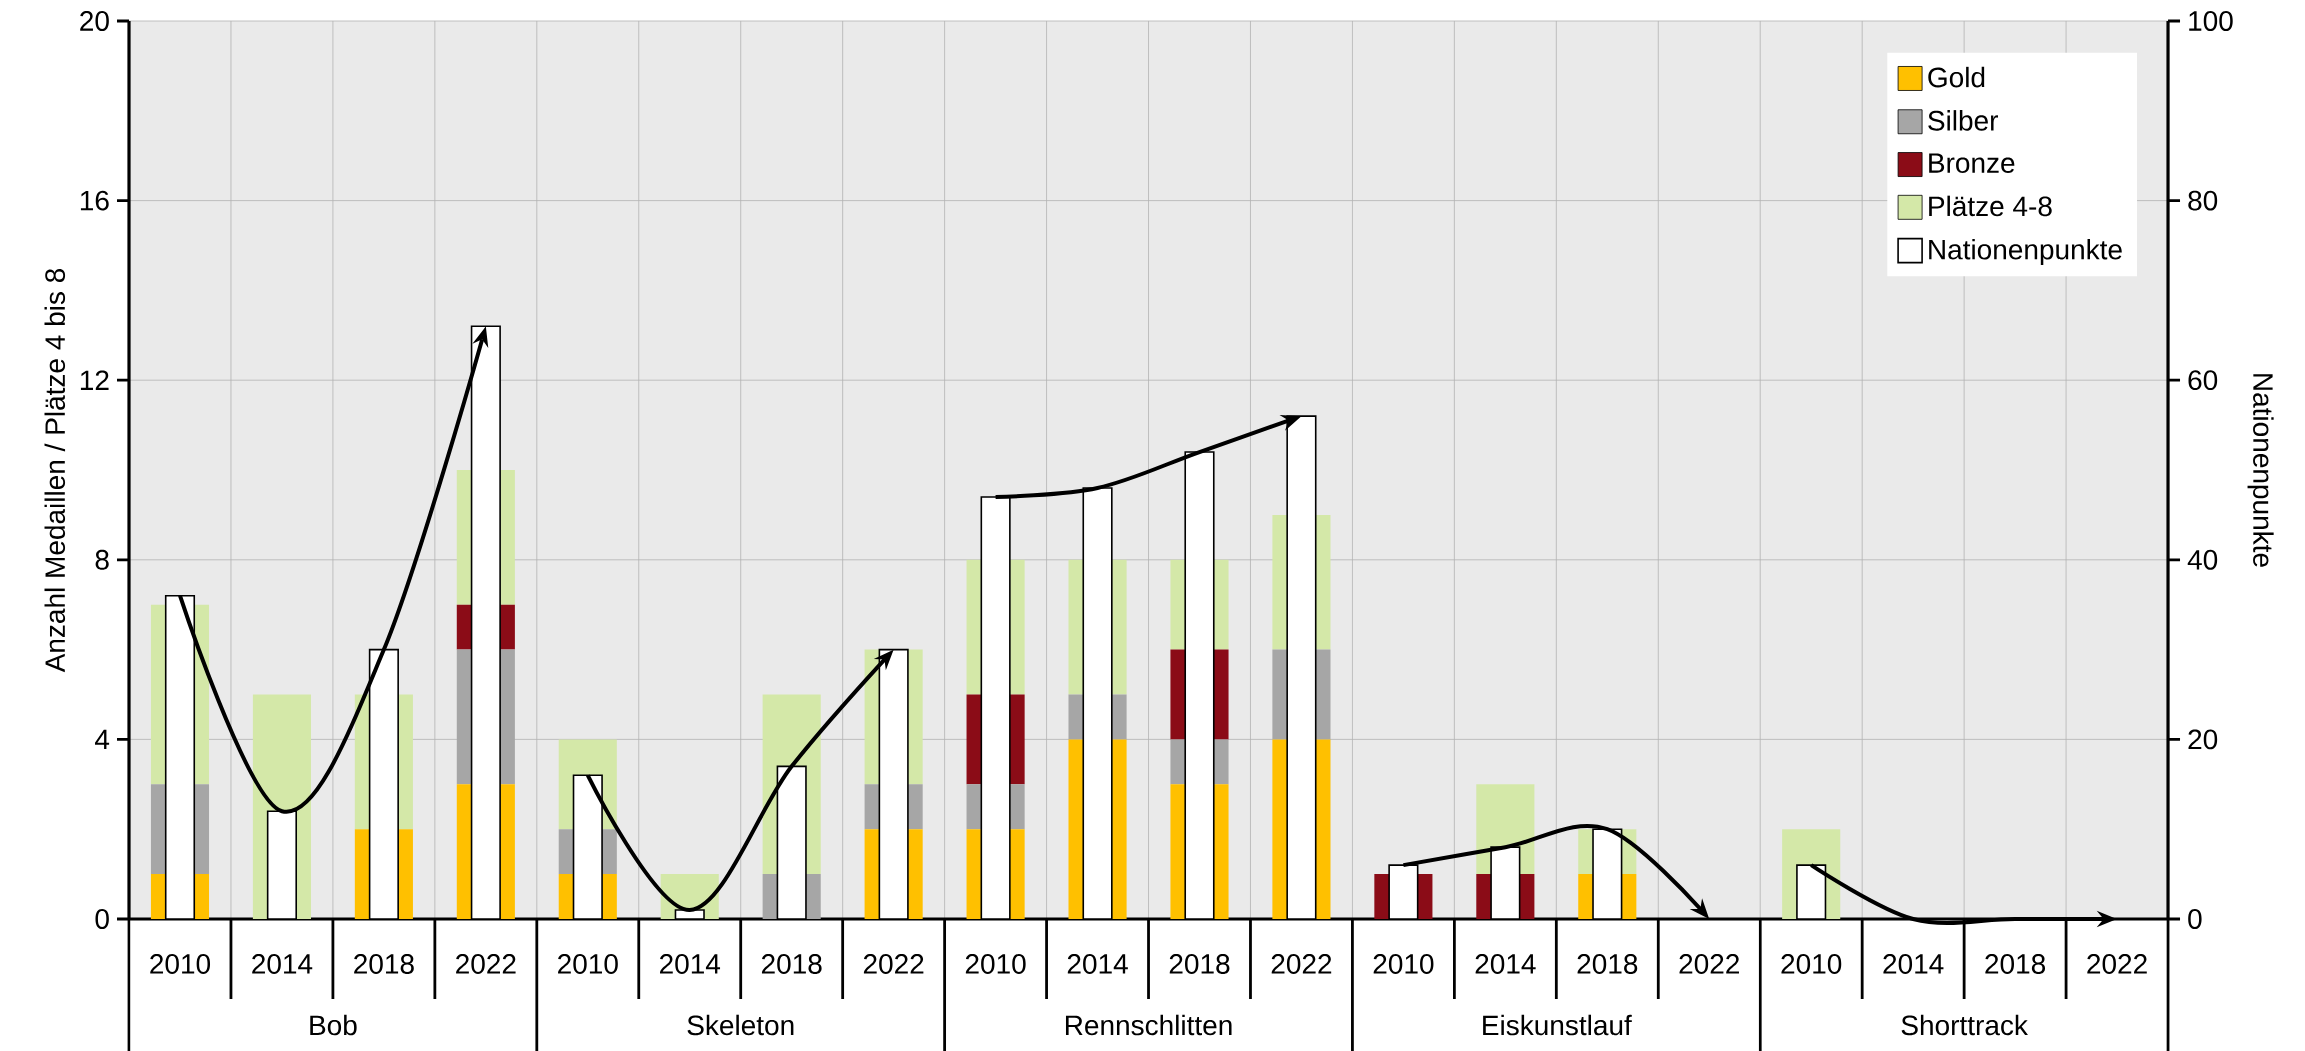 The height and width of the screenshot is (1051, 2305). Describe the element at coordinates (102, 739) in the screenshot. I see `y-tick-label: 4` at that location.